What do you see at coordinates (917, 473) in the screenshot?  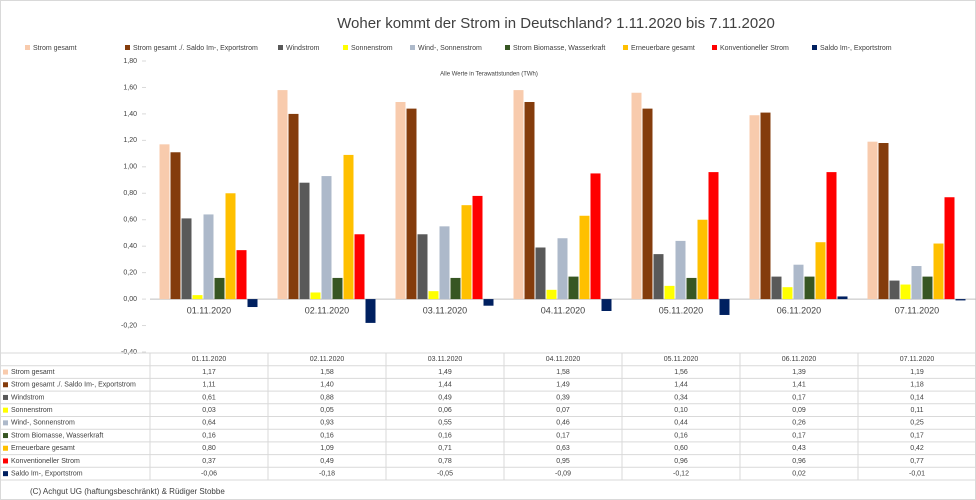 I see `table-cell: -0,01` at bounding box center [917, 473].